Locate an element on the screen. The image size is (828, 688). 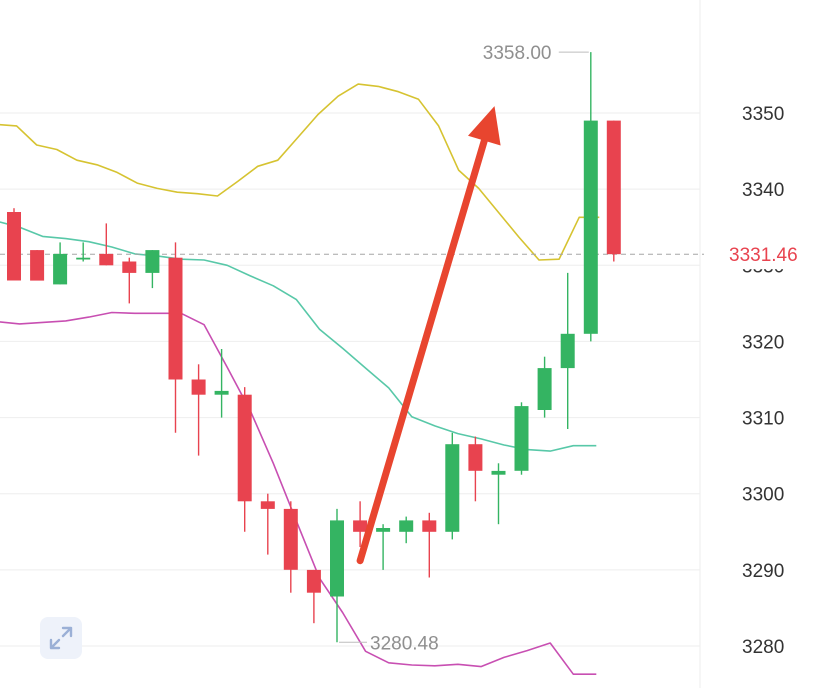
trend-arrow is located at coordinates (428, 335).